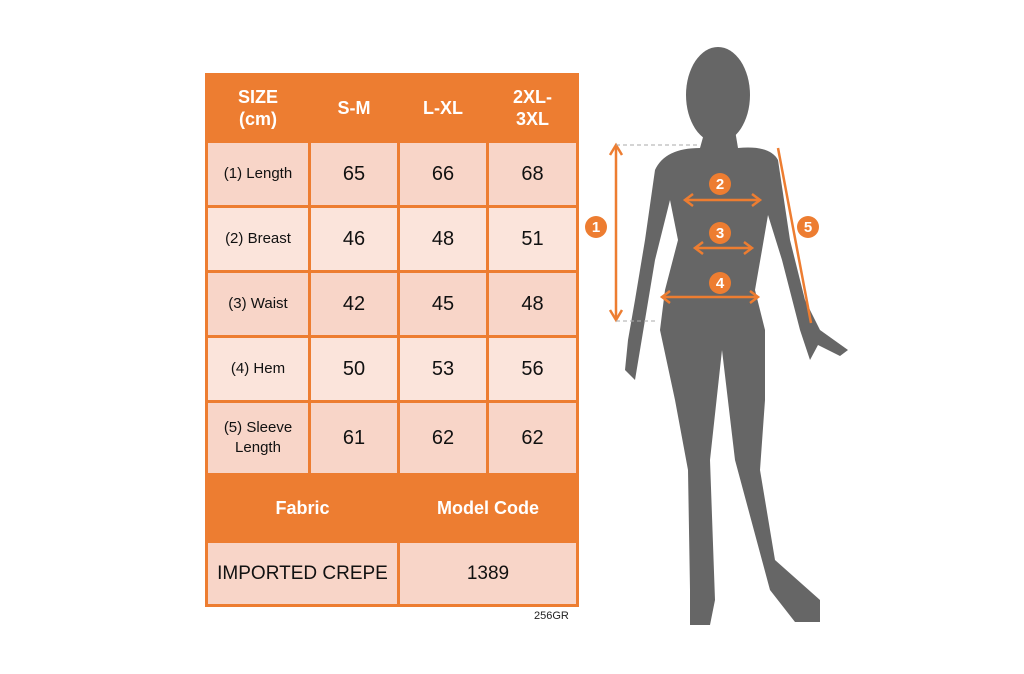 Image resolution: width=1024 pixels, height=674 pixels. Describe the element at coordinates (354, 369) in the screenshot. I see `cell: 50` at that location.